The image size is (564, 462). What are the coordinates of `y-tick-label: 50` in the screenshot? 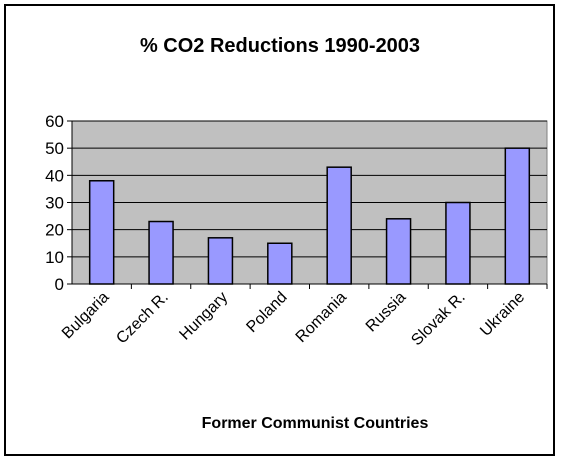 It's located at (54, 148).